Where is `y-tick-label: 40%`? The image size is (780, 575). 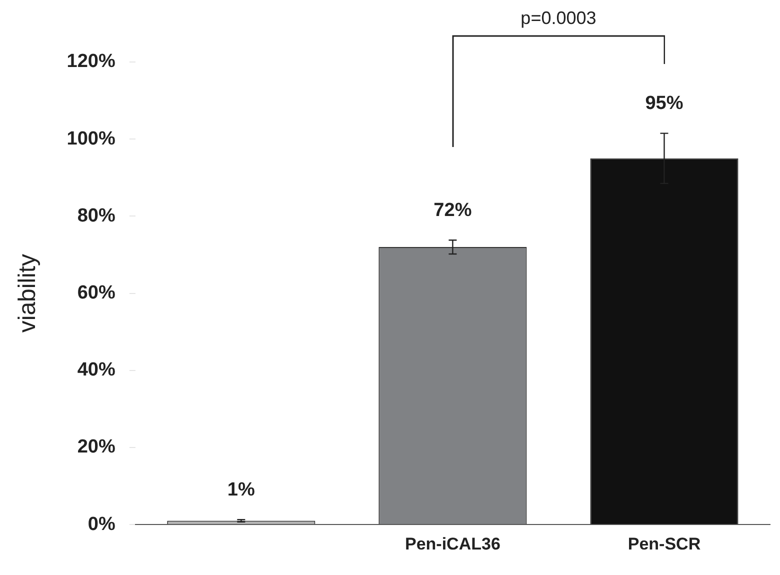 y-tick-label: 40% is located at coordinates (96, 370).